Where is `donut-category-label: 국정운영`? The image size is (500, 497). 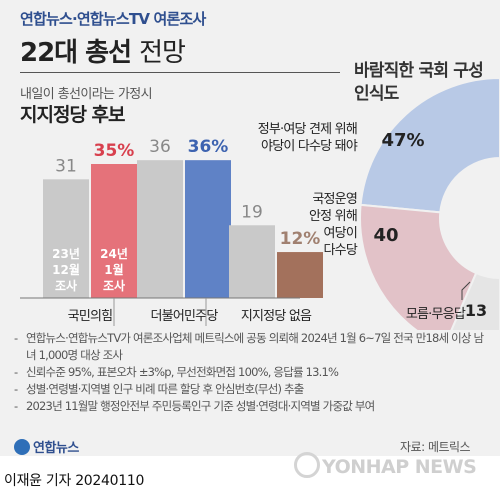 donut-category-label: 국정운영 is located at coordinates (334, 199).